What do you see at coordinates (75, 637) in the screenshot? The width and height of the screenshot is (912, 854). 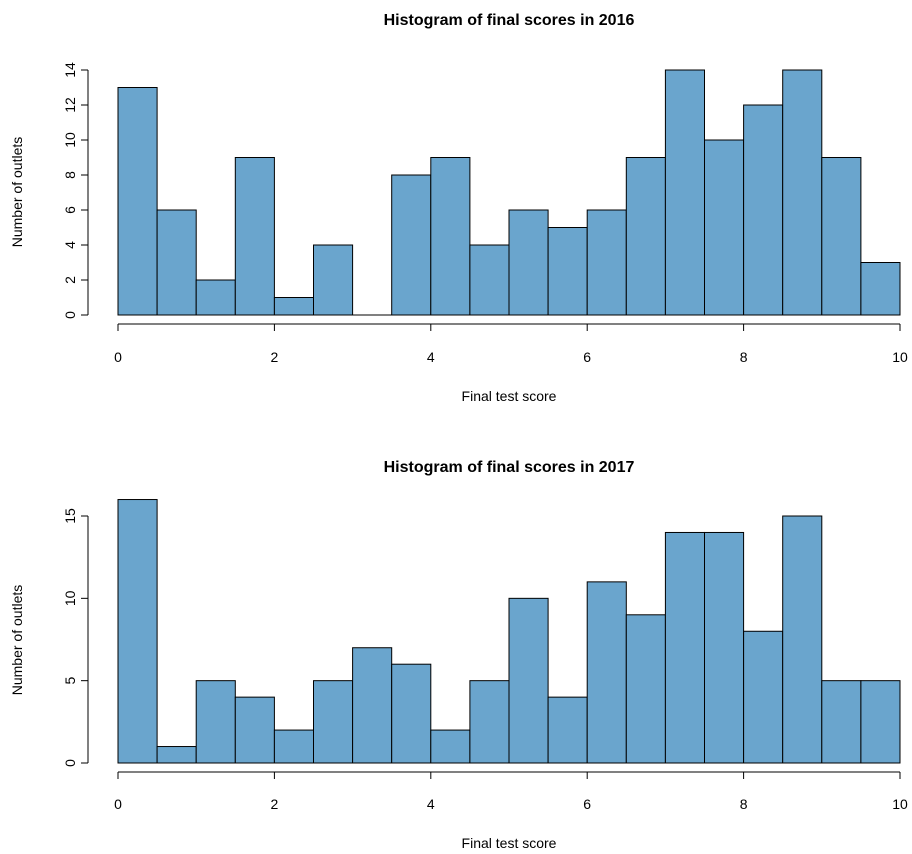 I see `y-tick-group: 0 5 10 15` at bounding box center [75, 637].